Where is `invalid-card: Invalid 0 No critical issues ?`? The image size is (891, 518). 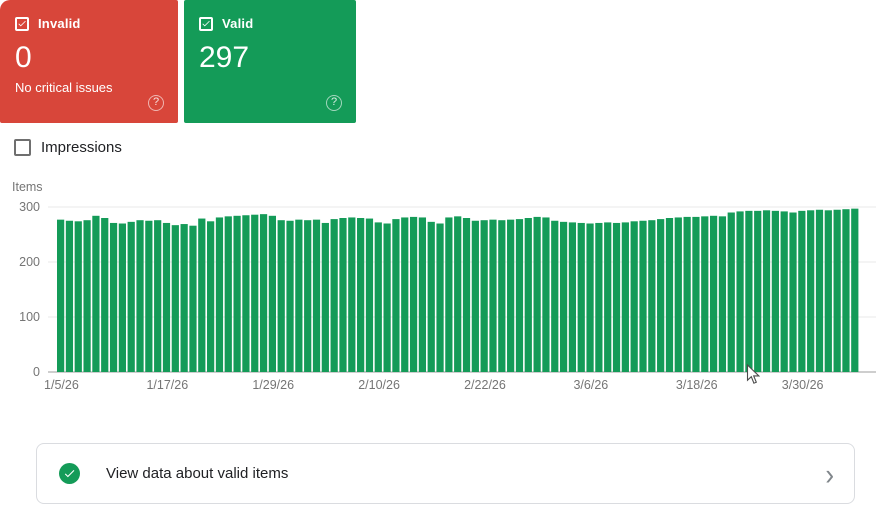
invalid-card: Invalid 0 No critical issues ? is located at coordinates (89, 61).